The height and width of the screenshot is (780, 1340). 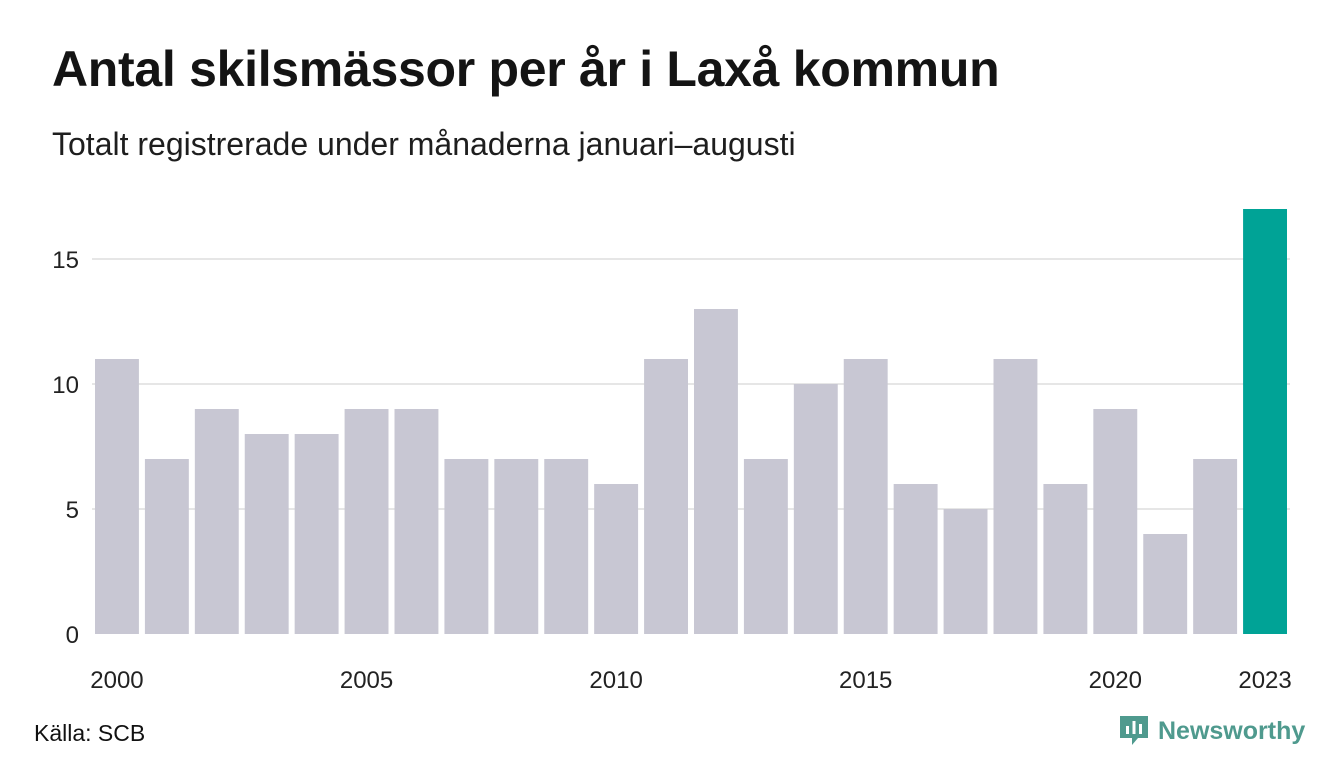 What do you see at coordinates (72, 635) in the screenshot?
I see `y-tick-label: 0` at bounding box center [72, 635].